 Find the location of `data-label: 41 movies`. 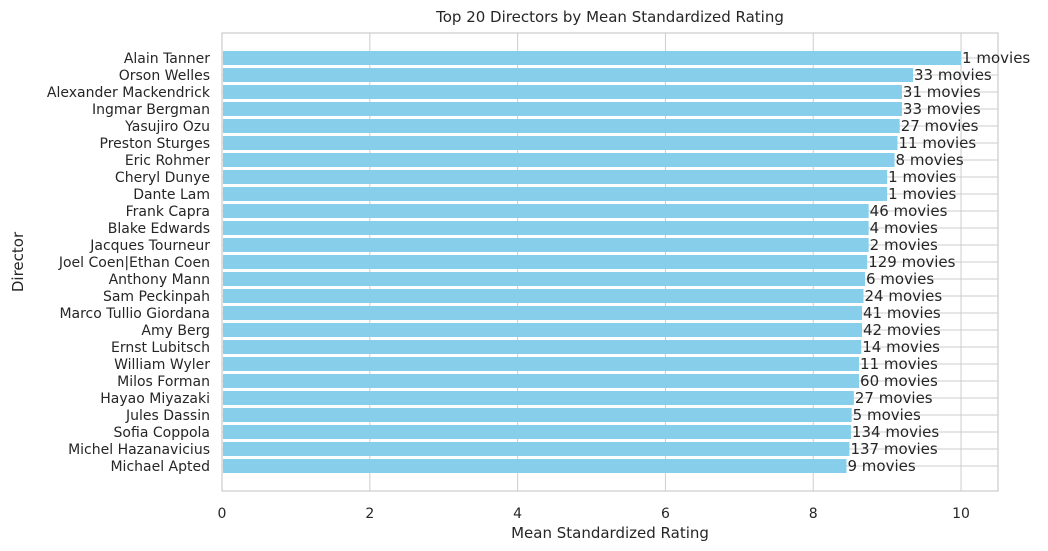

data-label: 41 movies is located at coordinates (902, 313).